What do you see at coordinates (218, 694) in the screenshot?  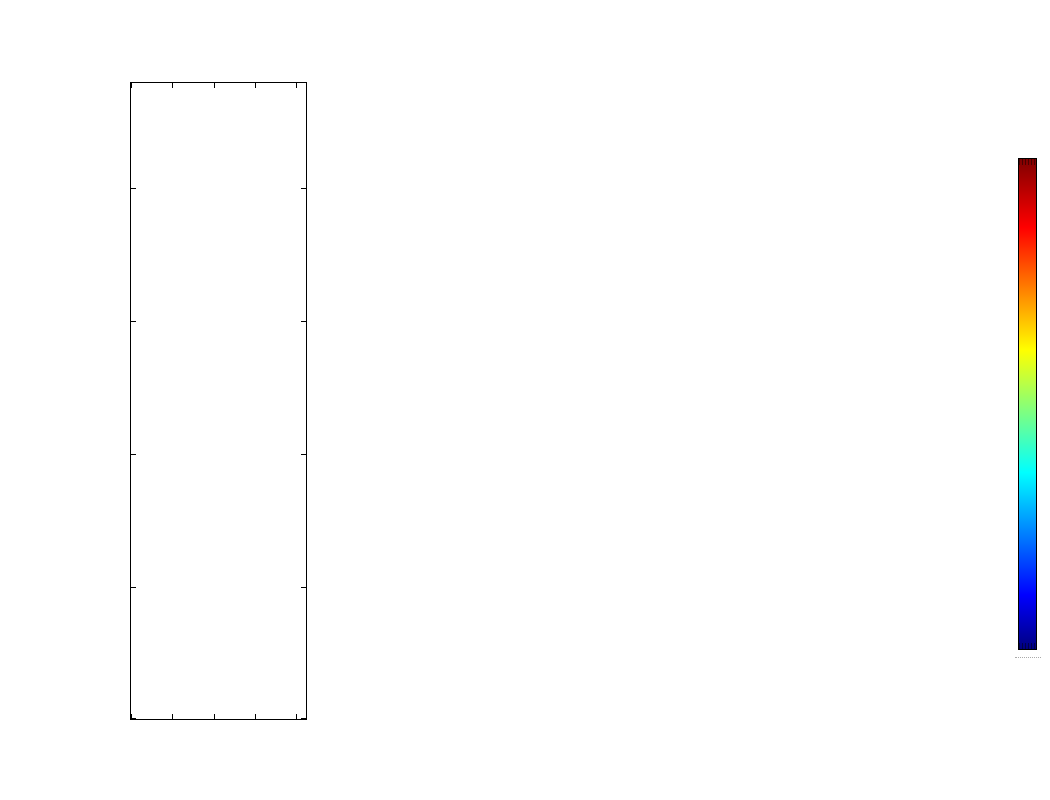 I see `spectrogram-band-canvas-xx` at bounding box center [218, 694].